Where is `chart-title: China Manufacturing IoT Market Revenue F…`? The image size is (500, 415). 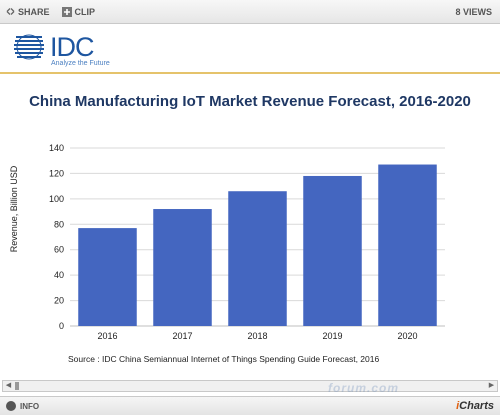 chart-title: China Manufacturing IoT Market Revenue F… is located at coordinates (250, 101).